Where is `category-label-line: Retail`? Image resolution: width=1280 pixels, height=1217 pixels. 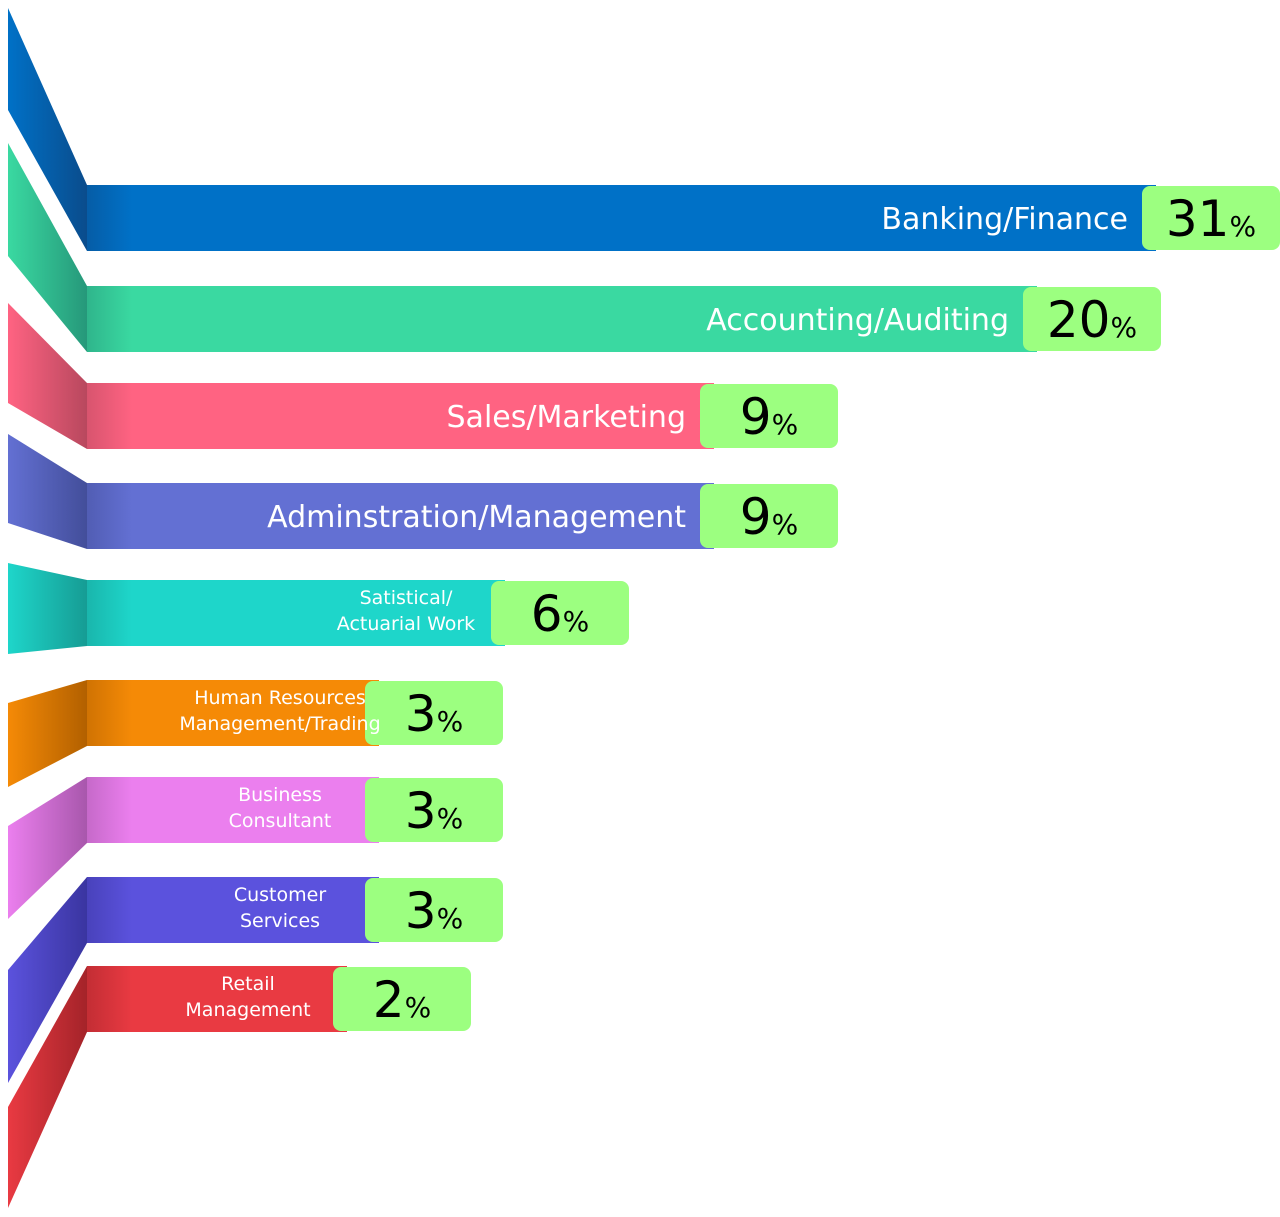
category-label-line: Retail is located at coordinates (248, 984).